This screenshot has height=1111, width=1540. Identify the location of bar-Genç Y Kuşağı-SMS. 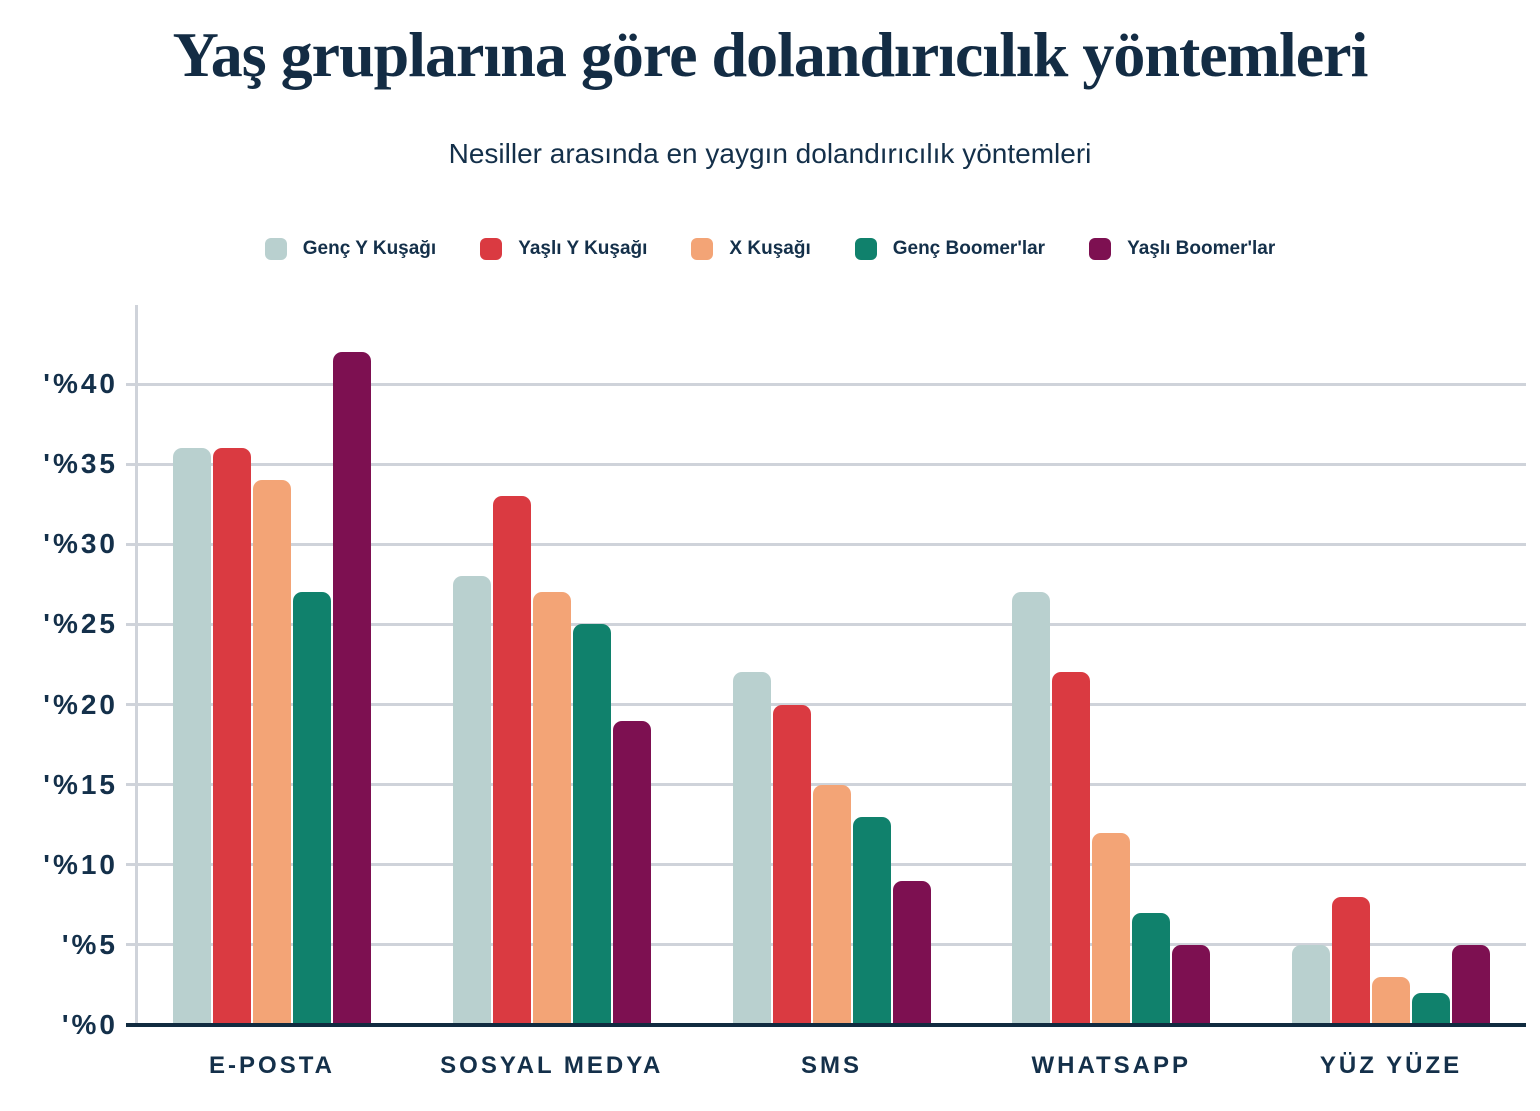
(751, 848).